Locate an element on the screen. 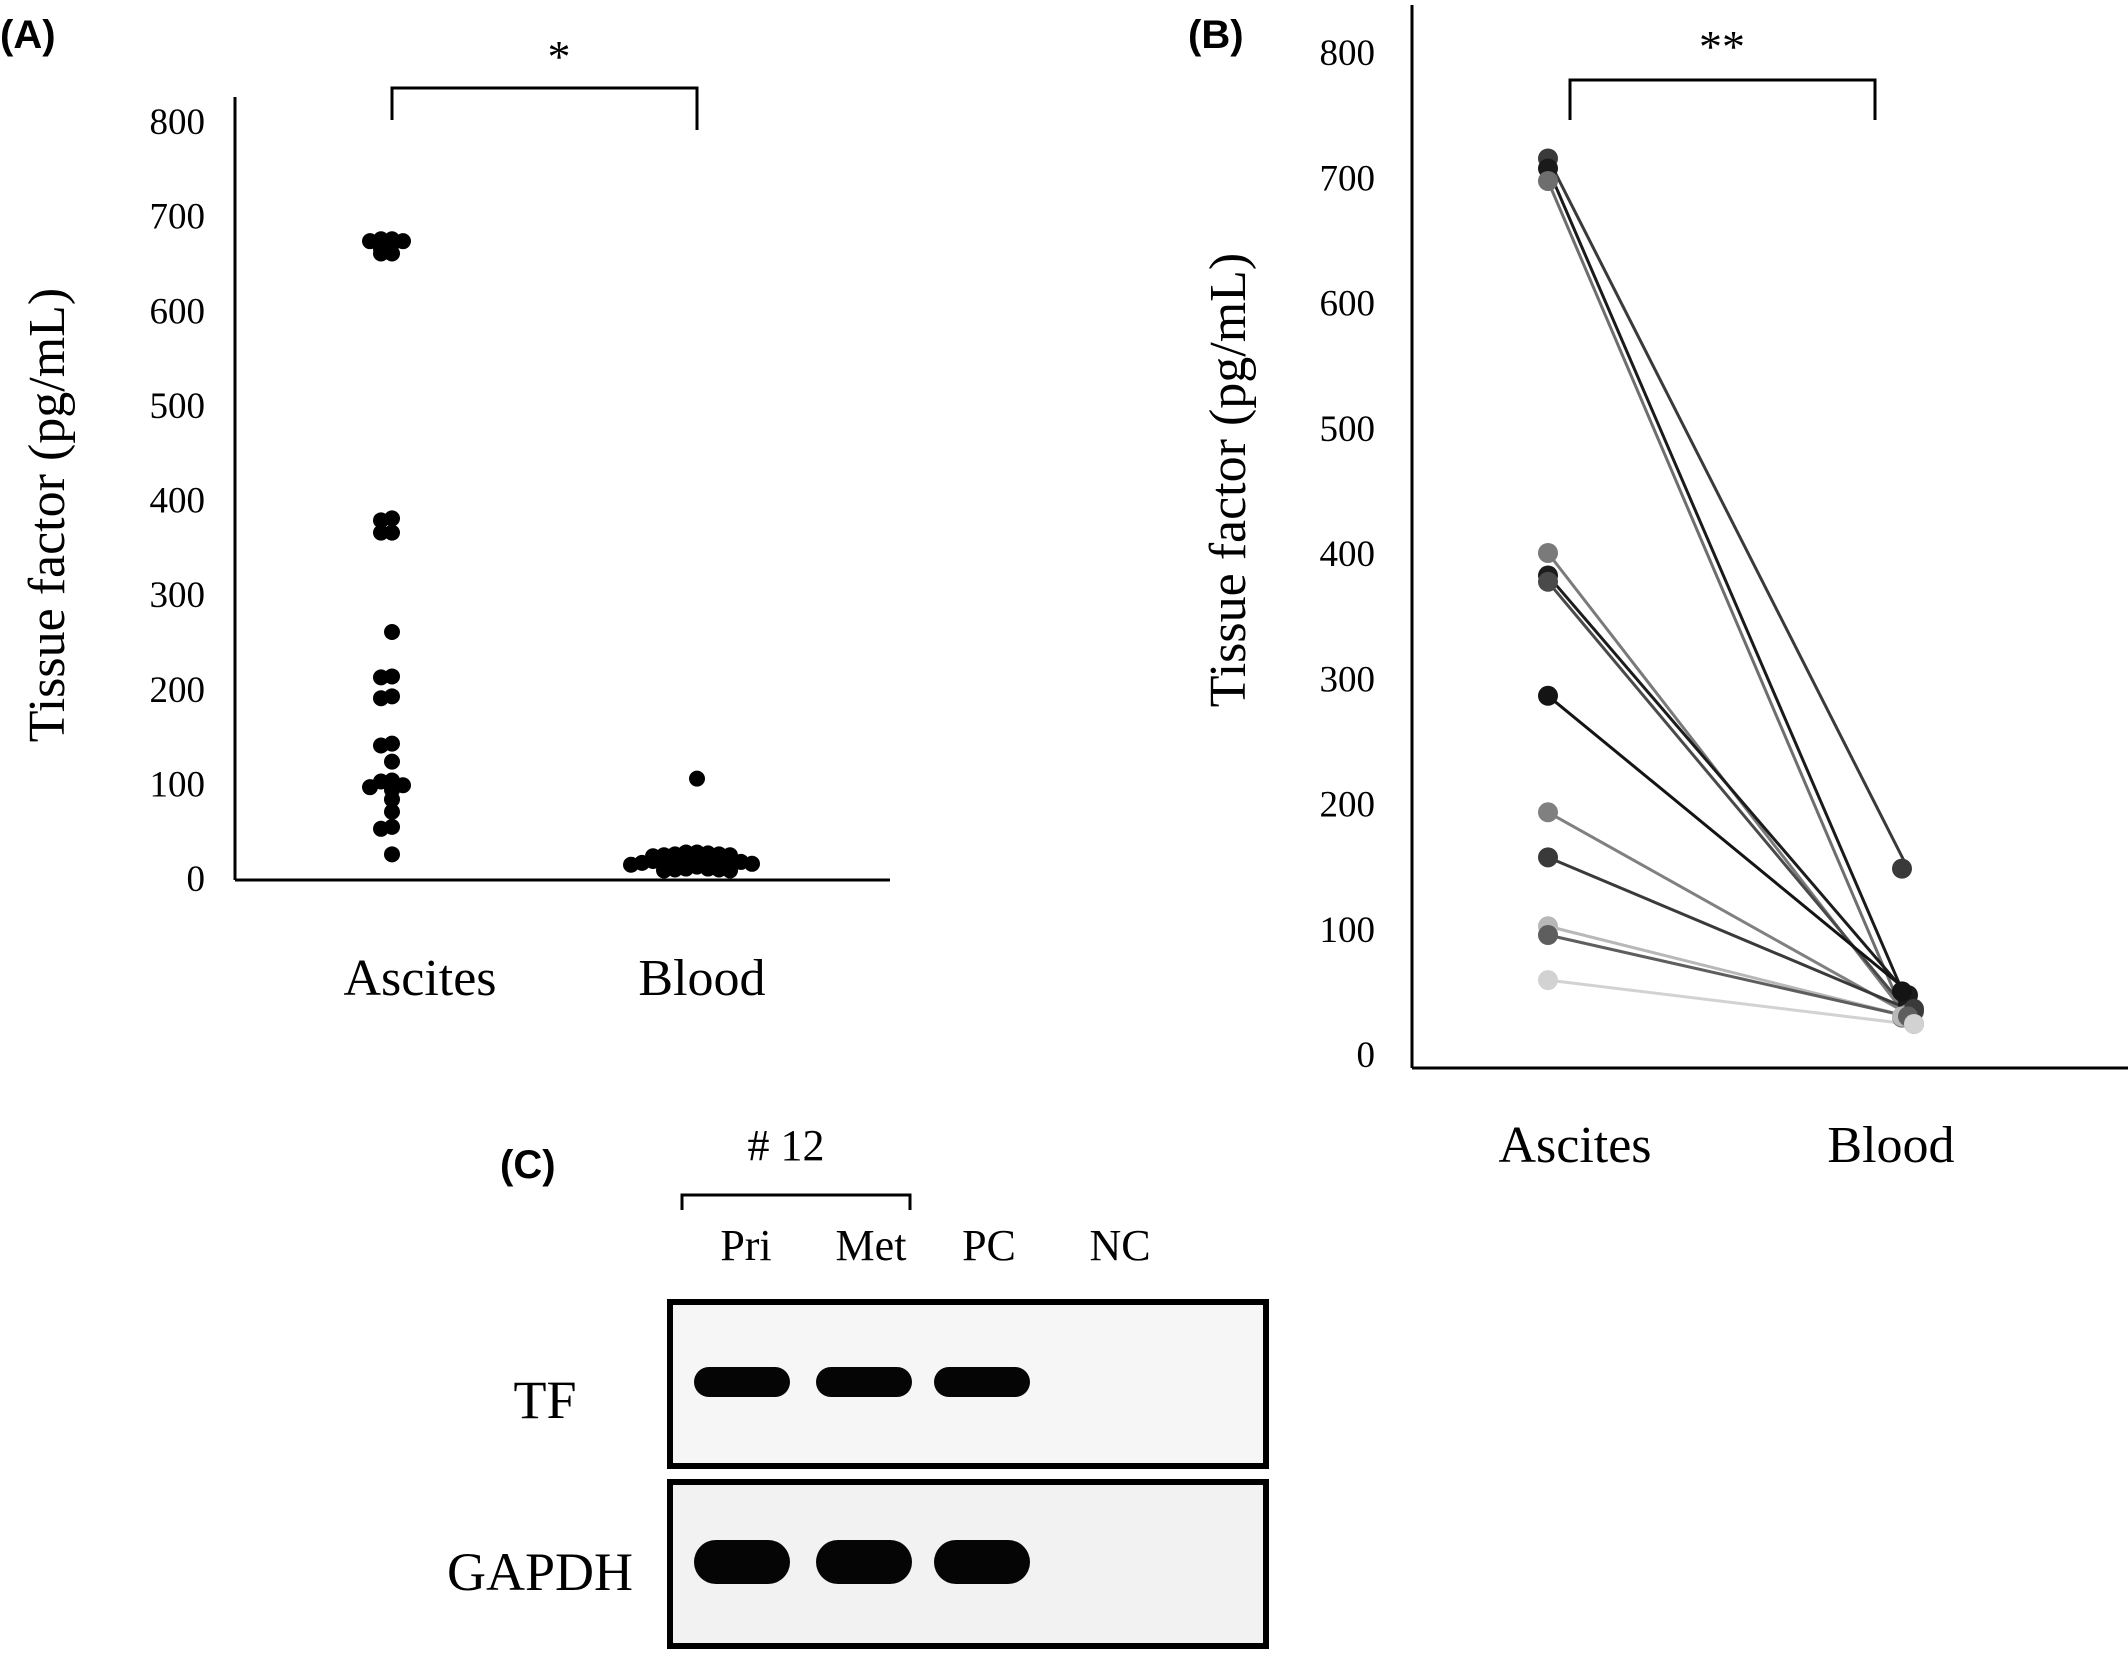 This screenshot has height=1653, width=2128. sample-label: # 12 is located at coordinates (786, 1145).